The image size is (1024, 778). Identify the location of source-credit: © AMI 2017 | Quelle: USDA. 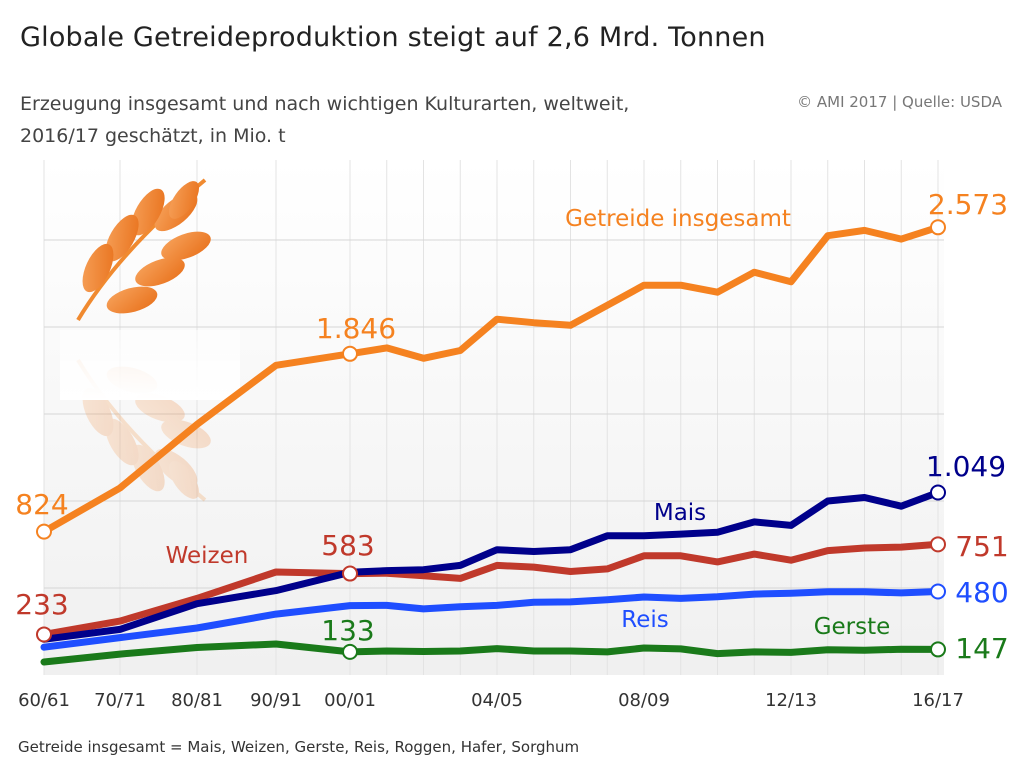
(899, 102).